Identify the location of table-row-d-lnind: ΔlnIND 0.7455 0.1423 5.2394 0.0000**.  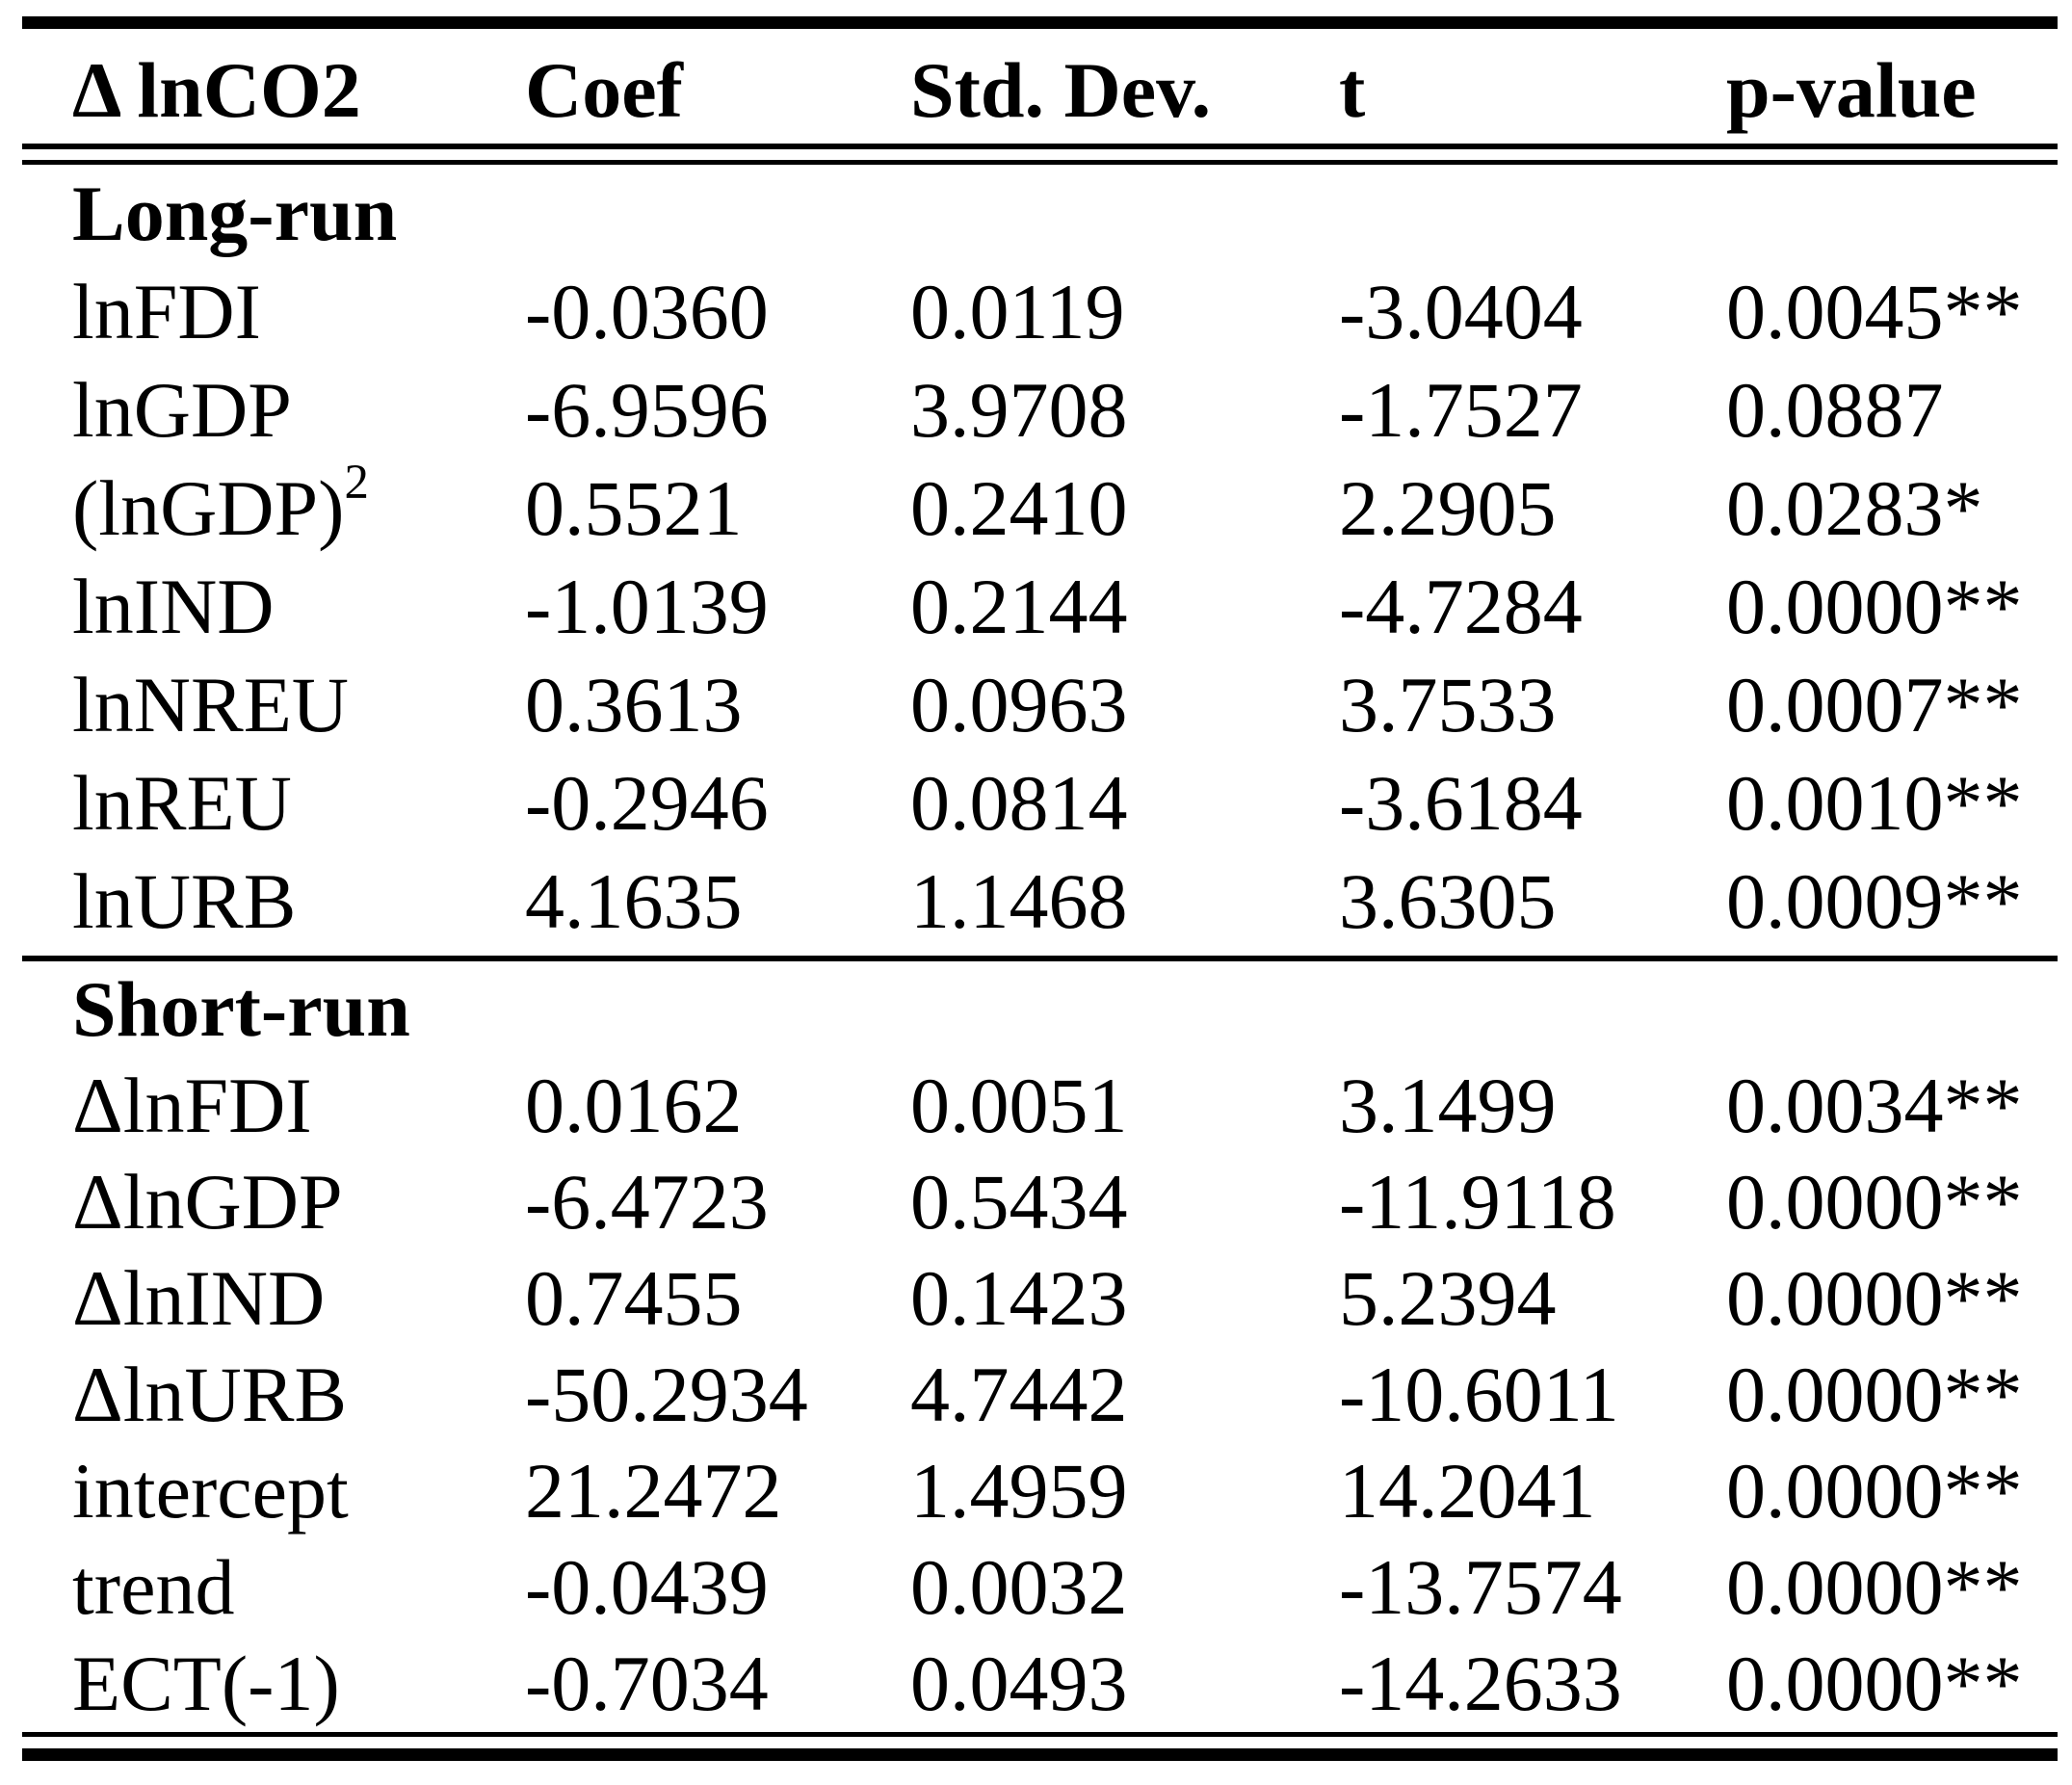
(1040, 1298).